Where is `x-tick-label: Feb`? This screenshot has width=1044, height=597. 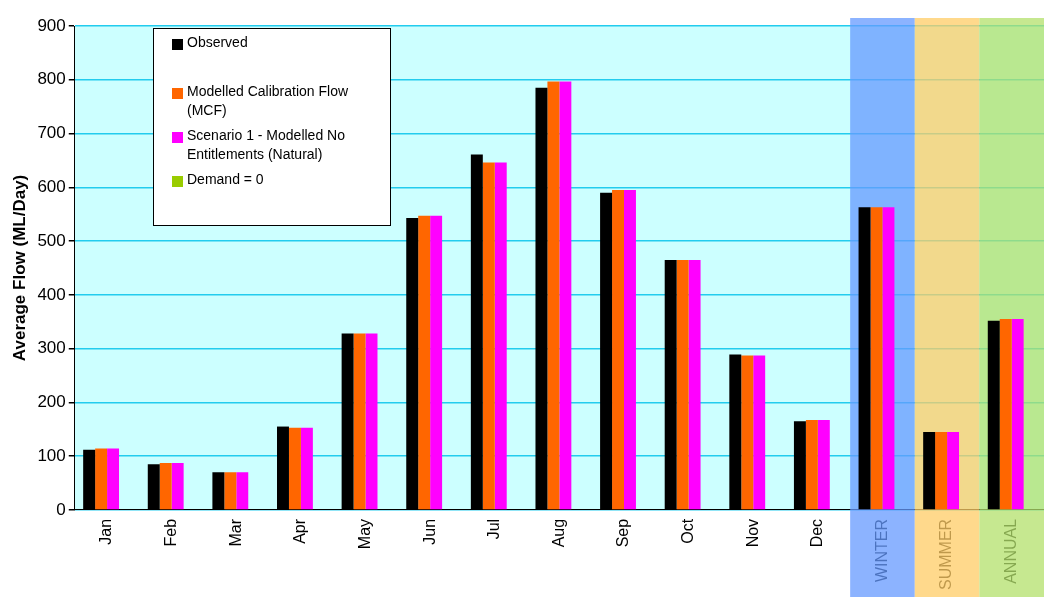
x-tick-label: Feb is located at coordinates (171, 532).